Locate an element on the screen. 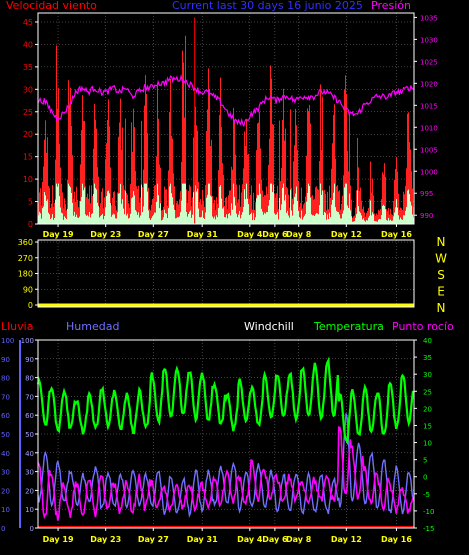 The width and height of the screenshot is (469, 555). rain-tick-label: 100 is located at coordinates (7, 341).